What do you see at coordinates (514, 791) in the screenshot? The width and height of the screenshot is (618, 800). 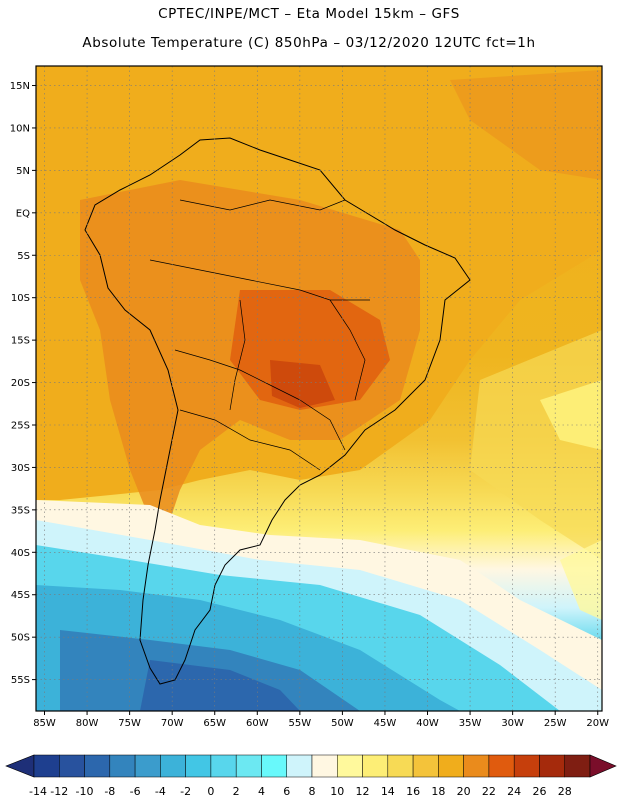 I see `colorbar-label: 24` at bounding box center [514, 791].